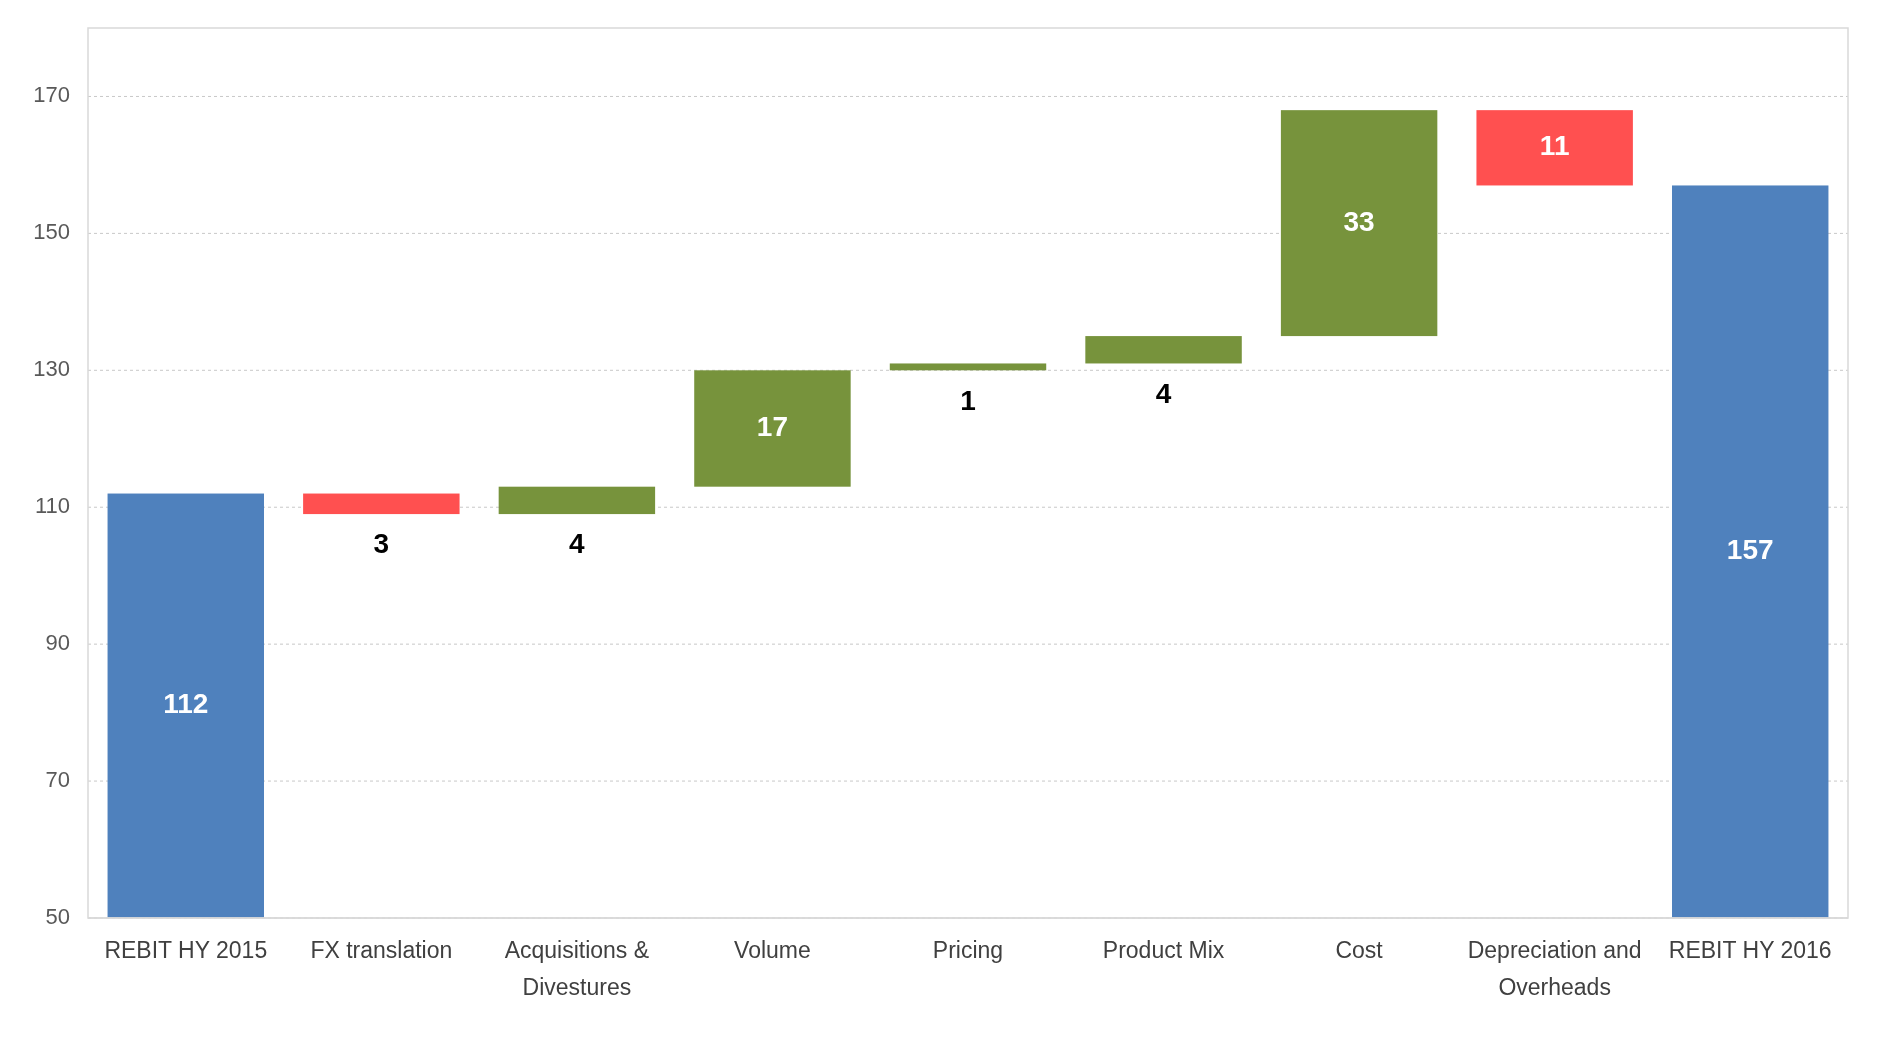  I want to click on x-tick-label: Product Mix, so click(1163, 950).